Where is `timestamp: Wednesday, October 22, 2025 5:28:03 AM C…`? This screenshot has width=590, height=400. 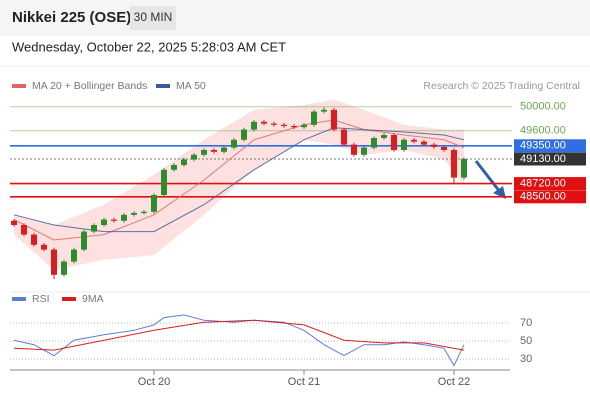 timestamp: Wednesday, October 22, 2025 5:28:03 AM C… is located at coordinates (149, 46).